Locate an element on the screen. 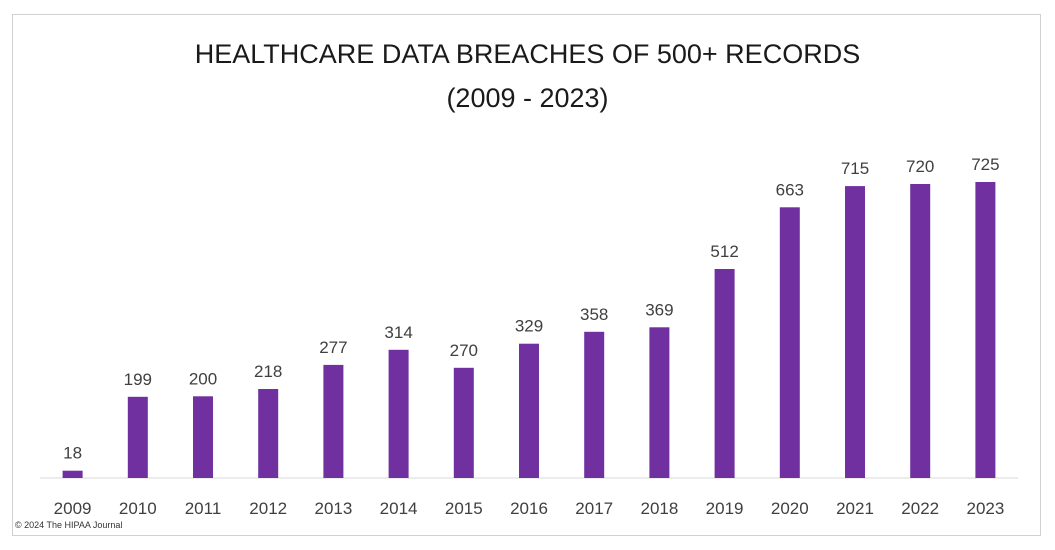  x-tick-label-2012: 2012 is located at coordinates (268, 508).